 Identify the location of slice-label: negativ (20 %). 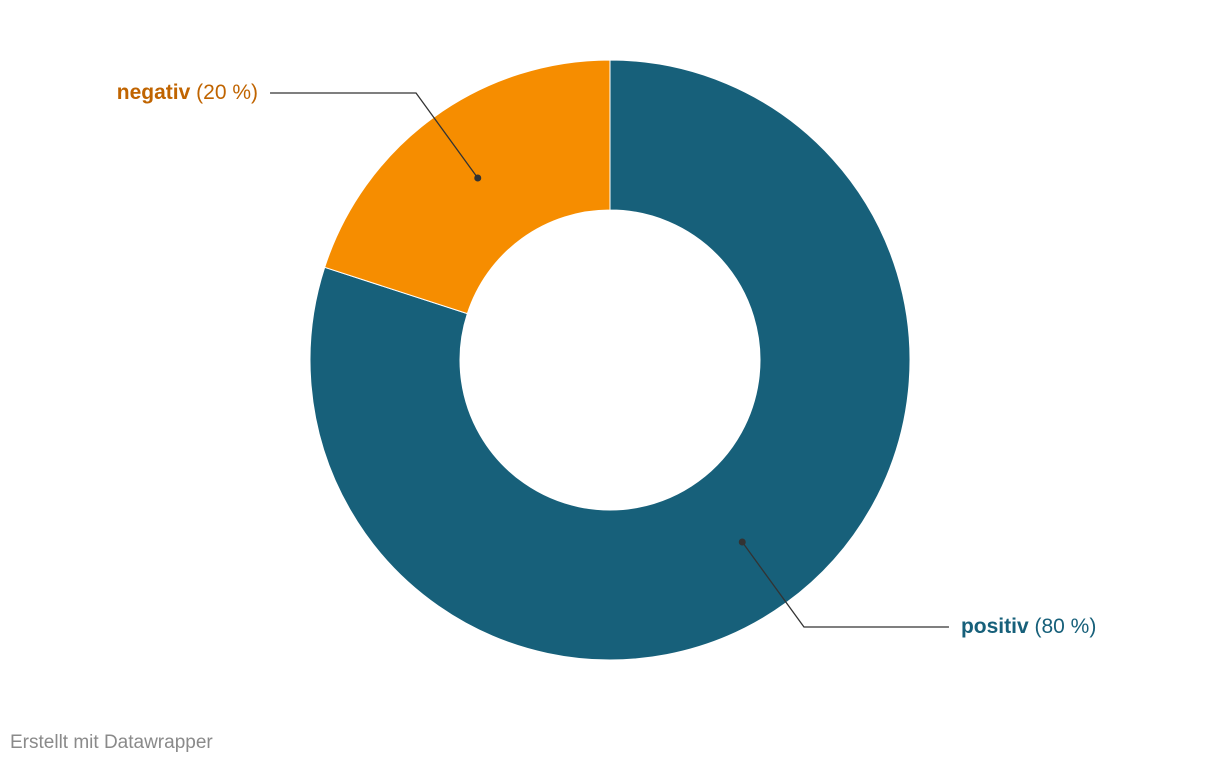
(187, 92).